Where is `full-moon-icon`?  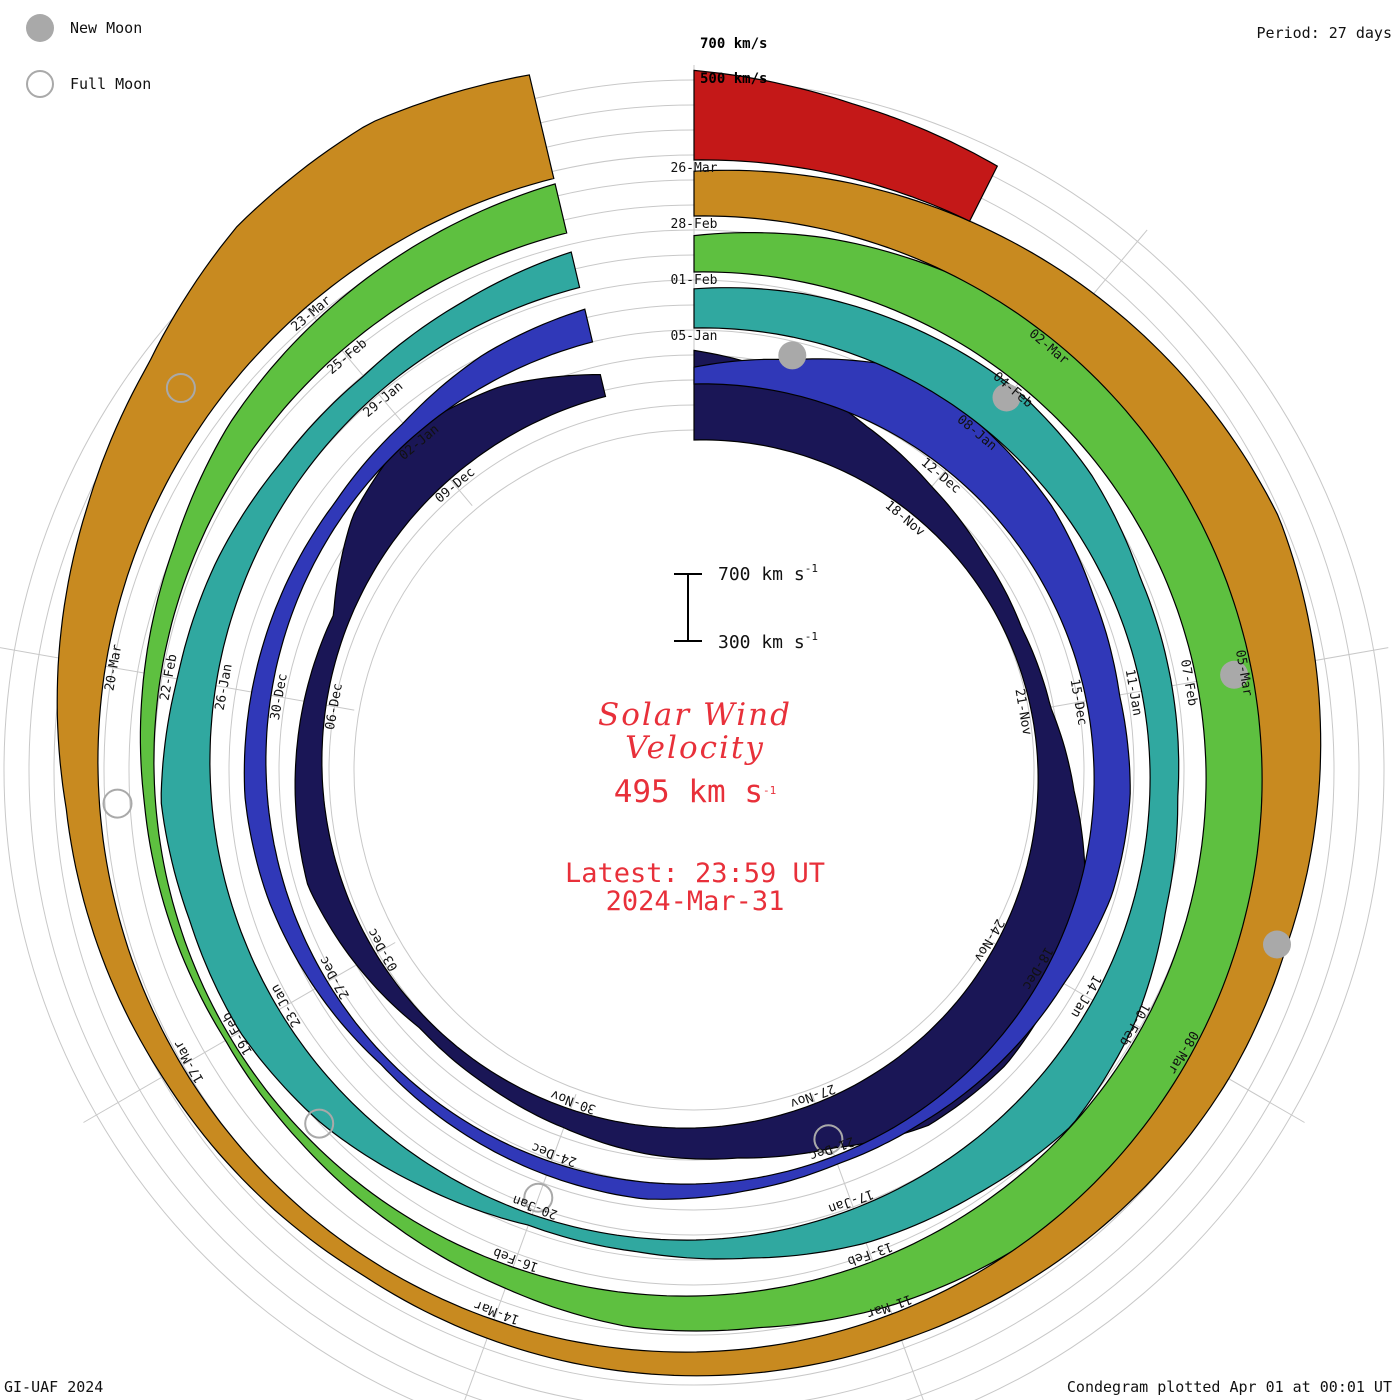 full-moon-icon is located at coordinates (40, 84).